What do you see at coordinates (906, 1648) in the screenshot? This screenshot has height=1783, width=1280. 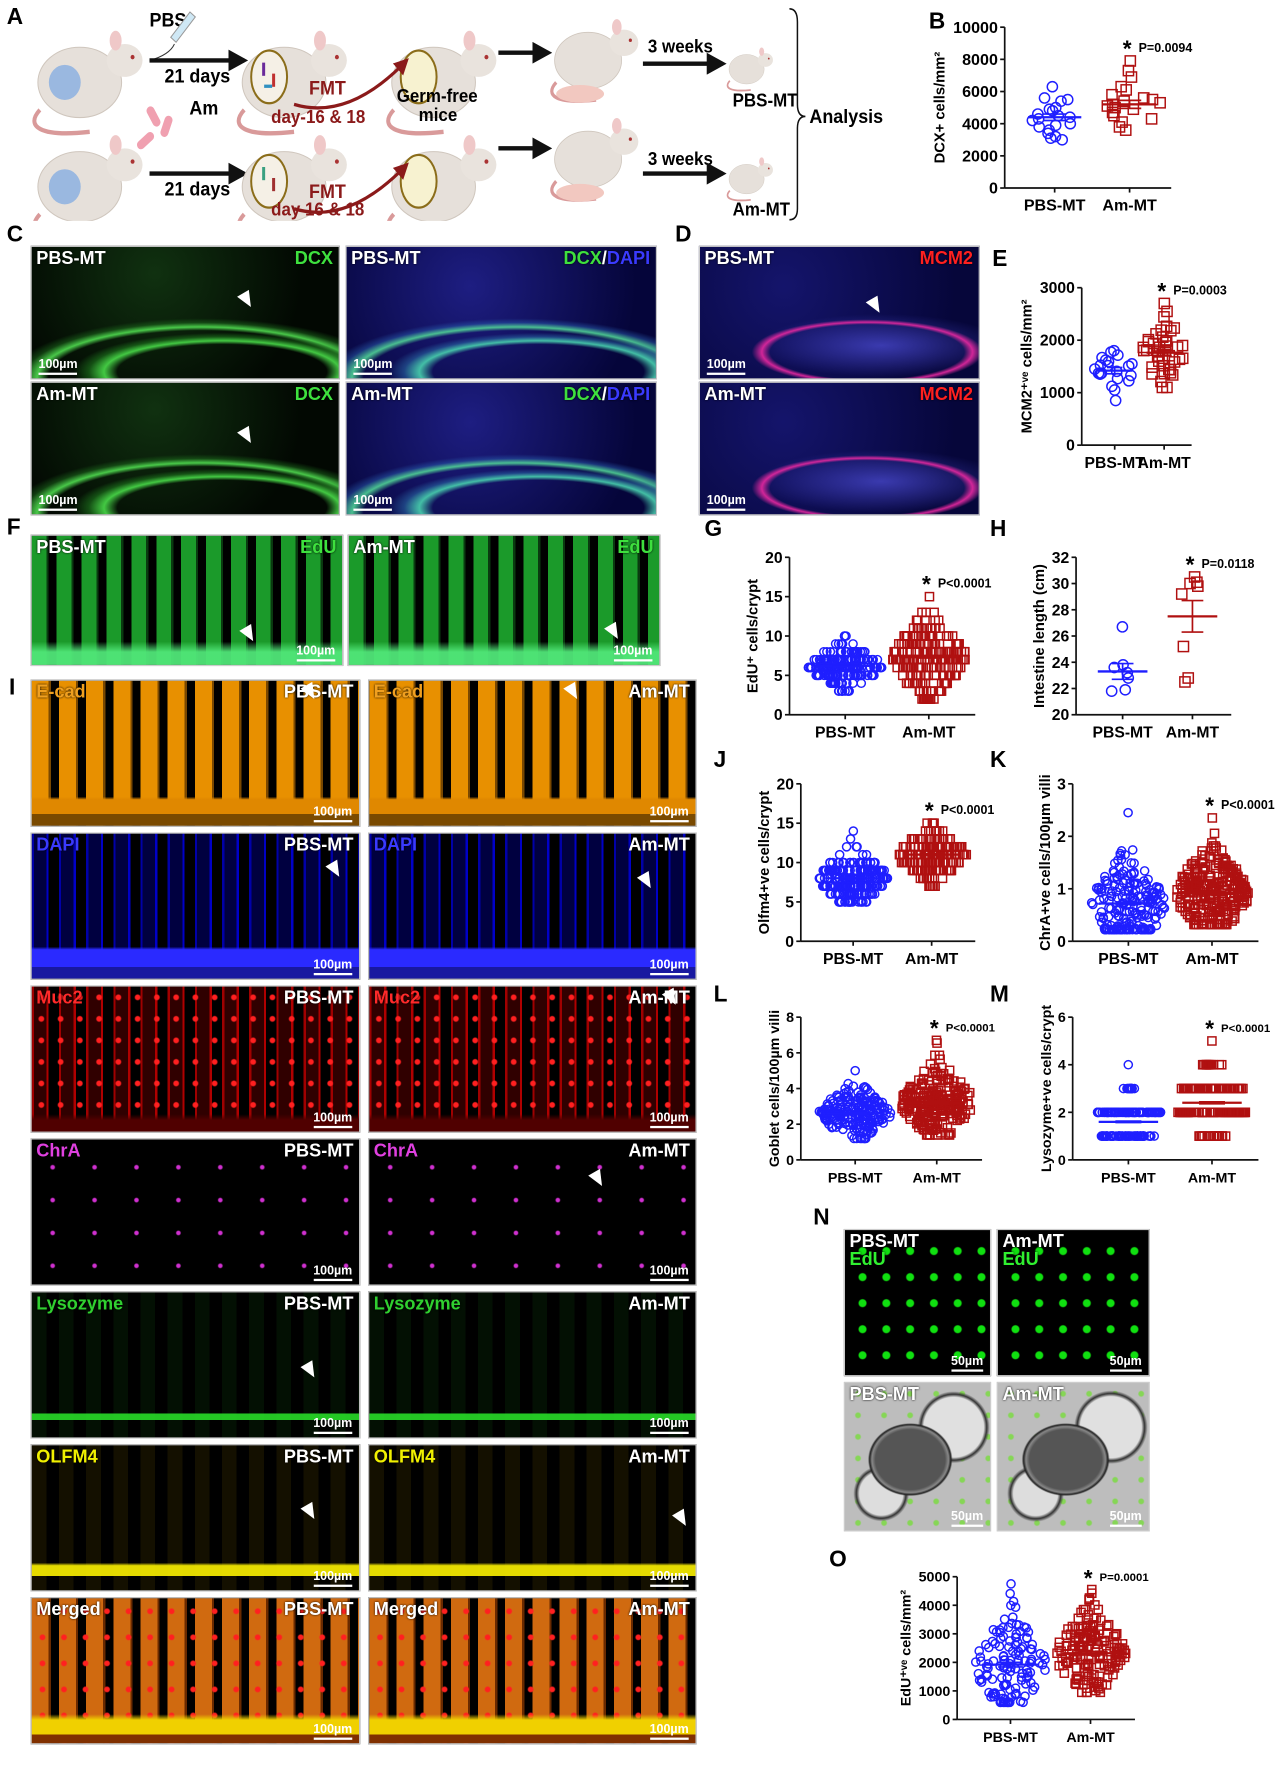 I see `y-axis-label: EdU⁺ᵛᵉ cells/mm²` at bounding box center [906, 1648].